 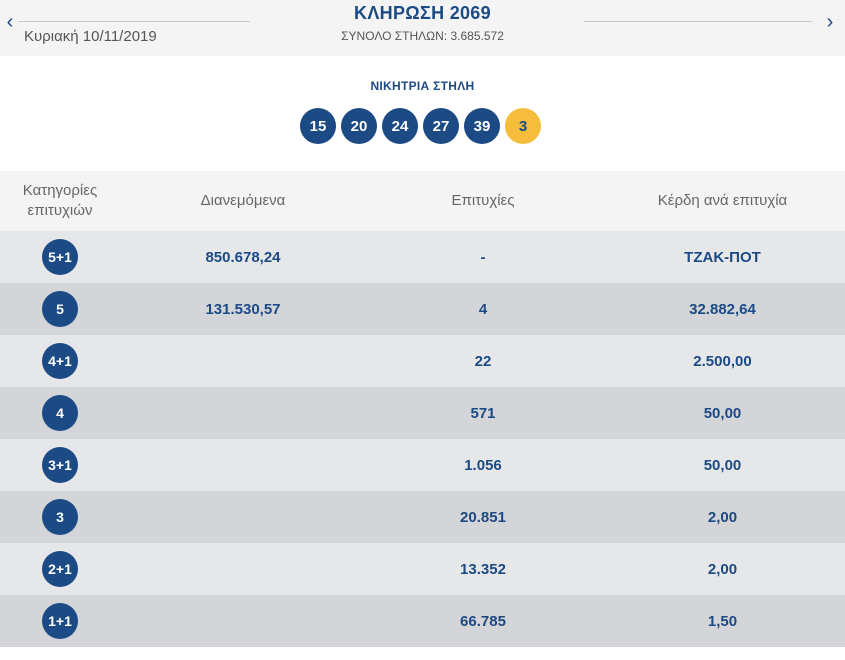 What do you see at coordinates (722, 257) in the screenshot?
I see `prize-per-winner: ΤΖΑΚ-ΠΟΤ` at bounding box center [722, 257].